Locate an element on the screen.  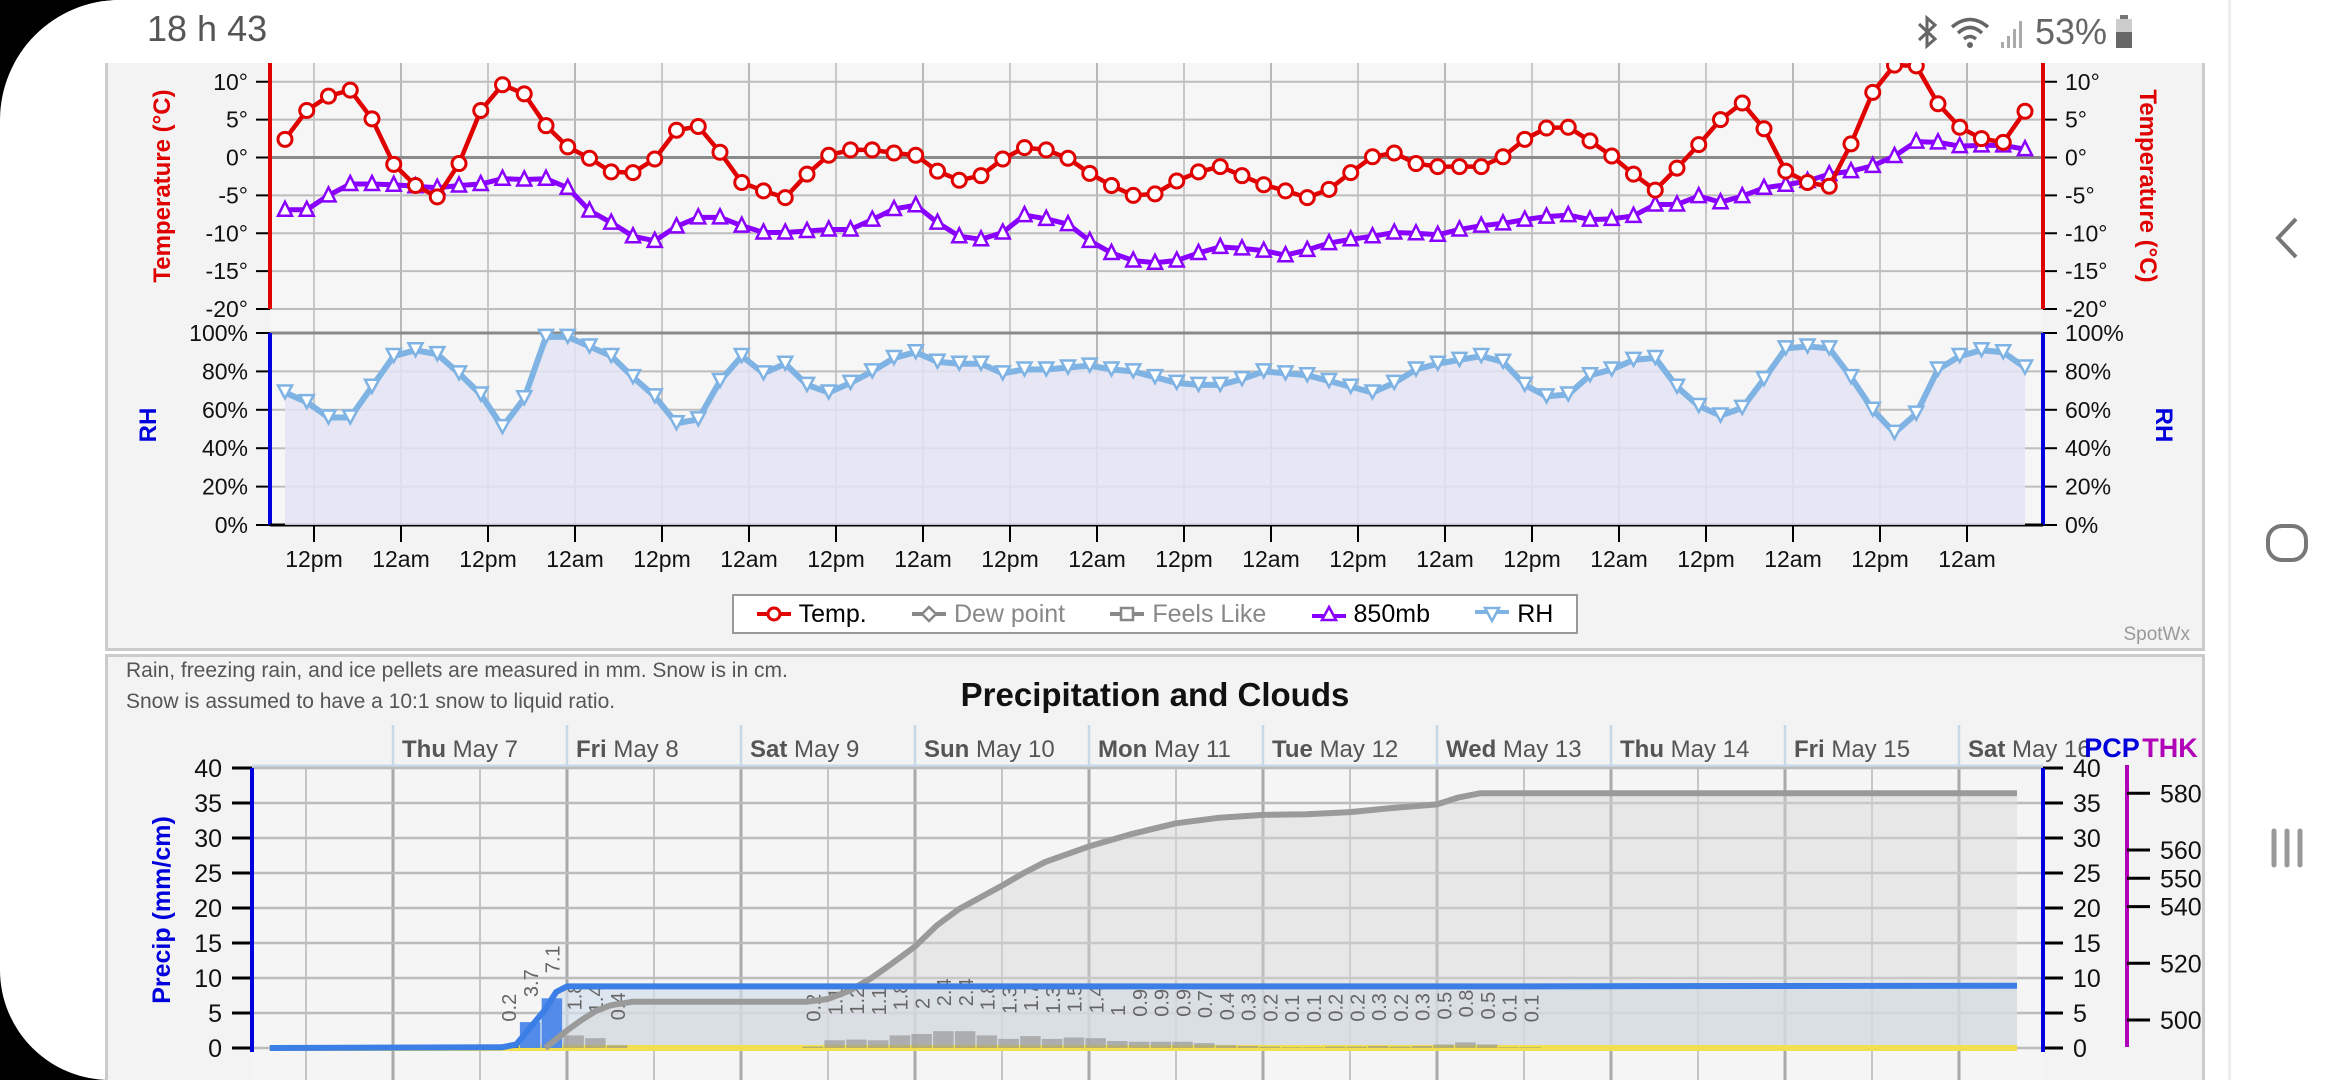
bar-value-label: 1 is located at coordinates (1119, 1010).